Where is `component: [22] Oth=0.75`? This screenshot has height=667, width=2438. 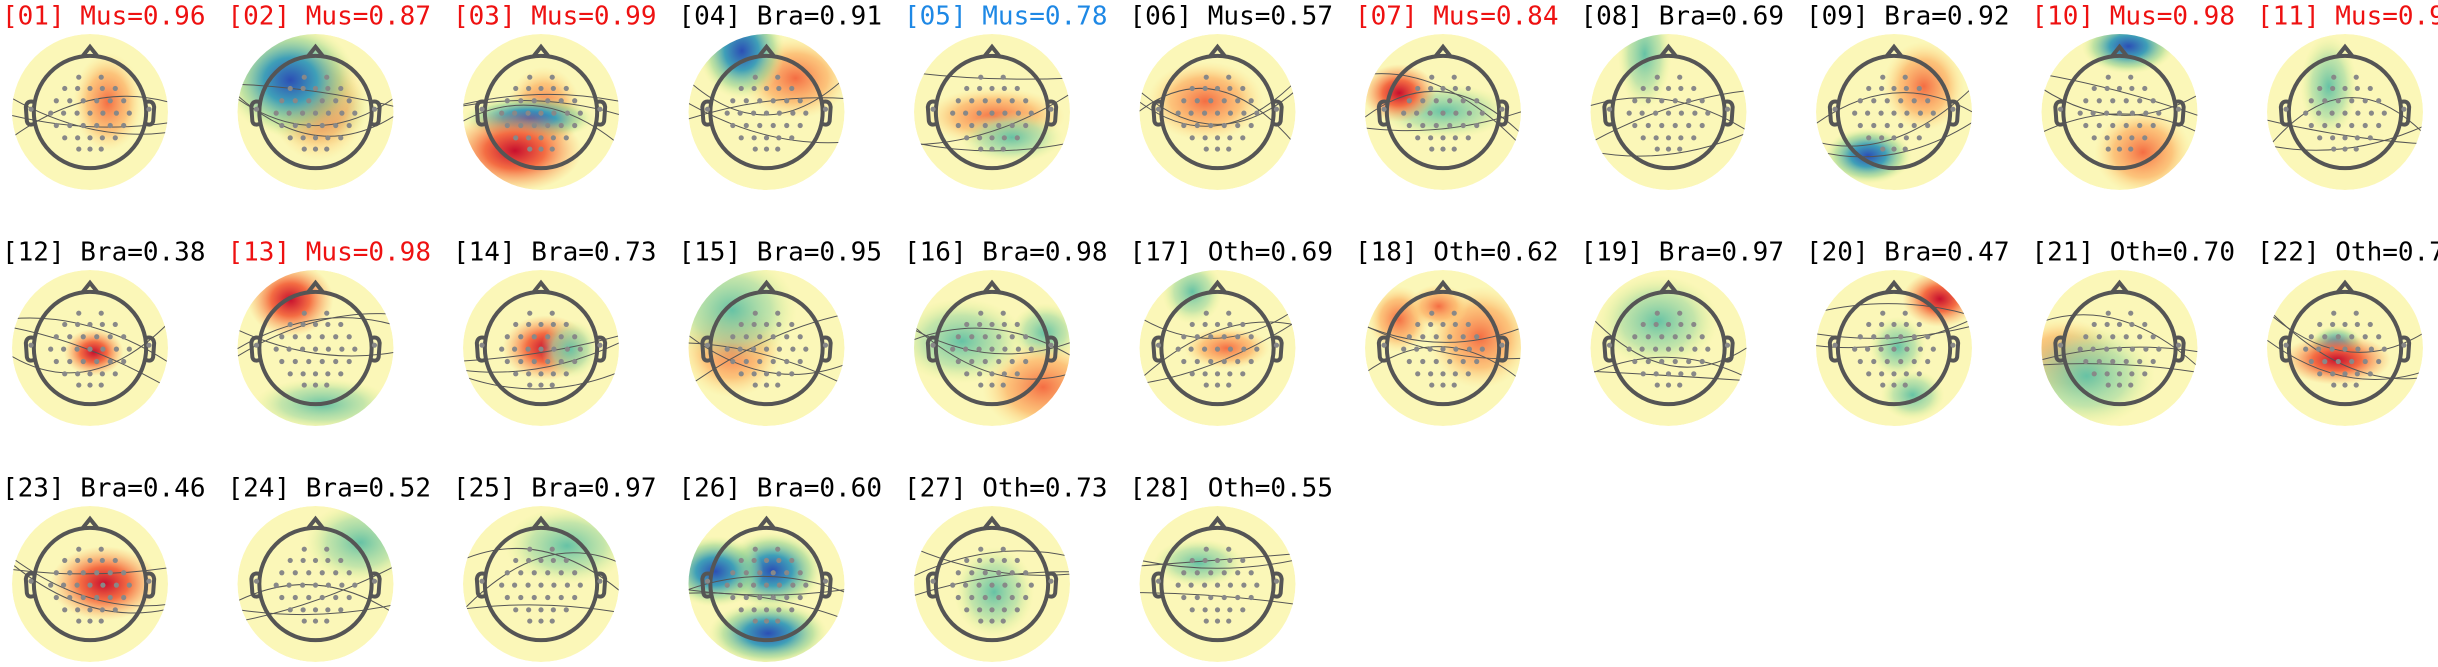
component: [22] Oth=0.75 is located at coordinates (2347, 332).